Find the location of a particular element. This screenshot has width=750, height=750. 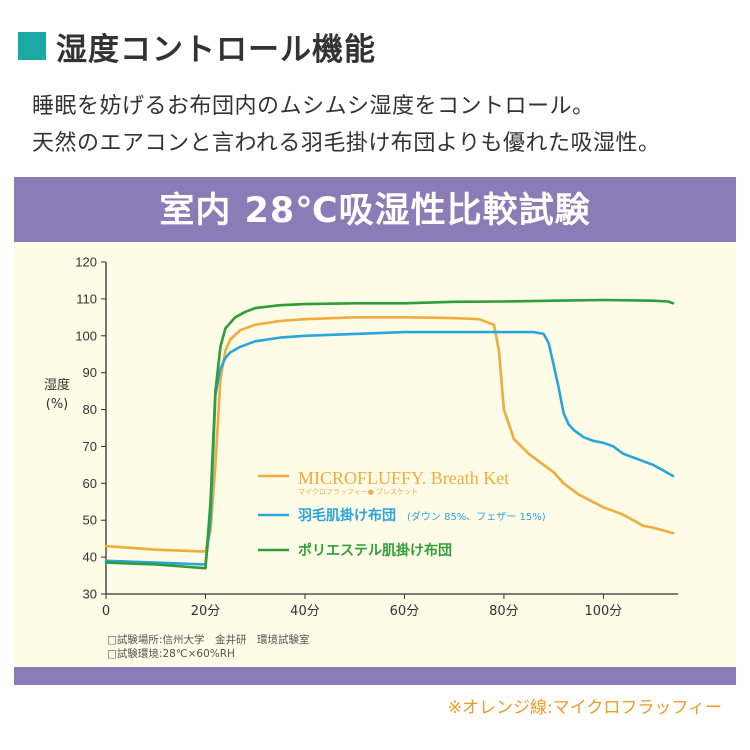

teal-square-icon is located at coordinates (32, 46).